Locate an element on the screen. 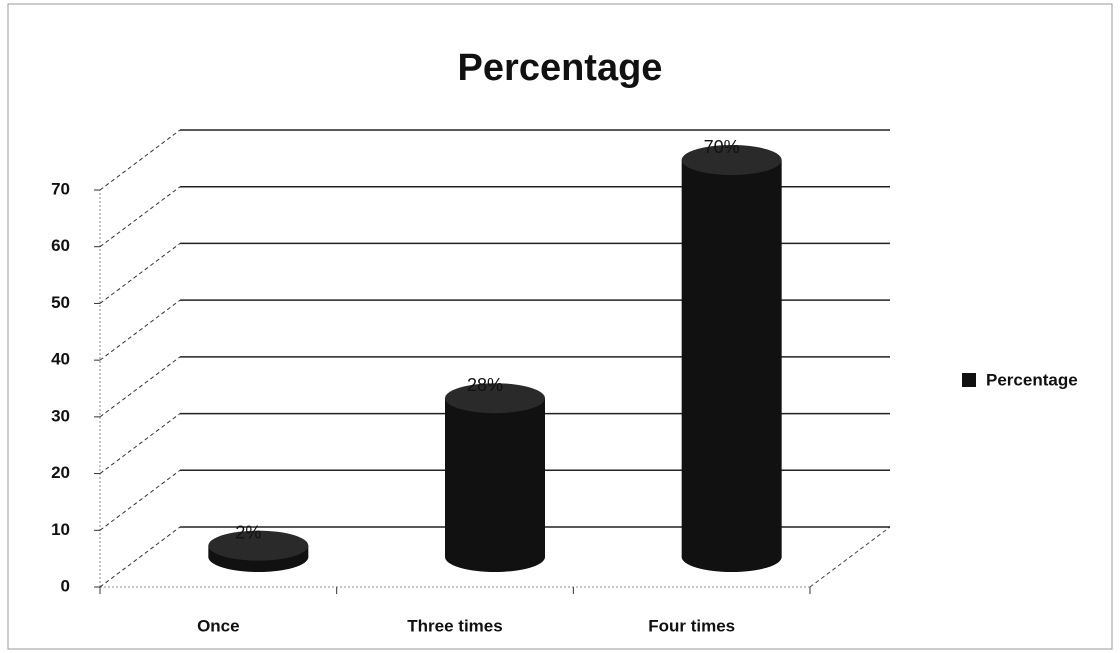 The image size is (1120, 653). y-tick-label: 70 is located at coordinates (60, 188).